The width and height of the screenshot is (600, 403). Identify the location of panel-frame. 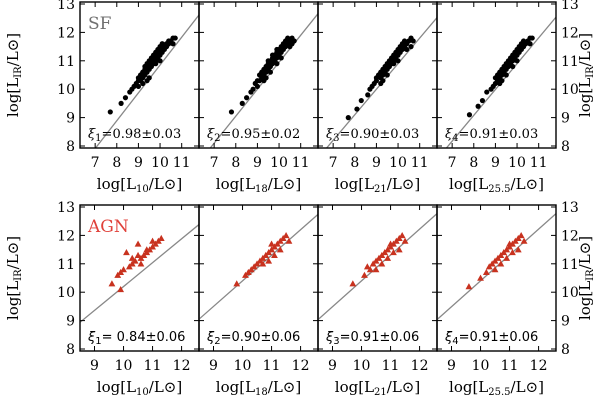
(496, 75).